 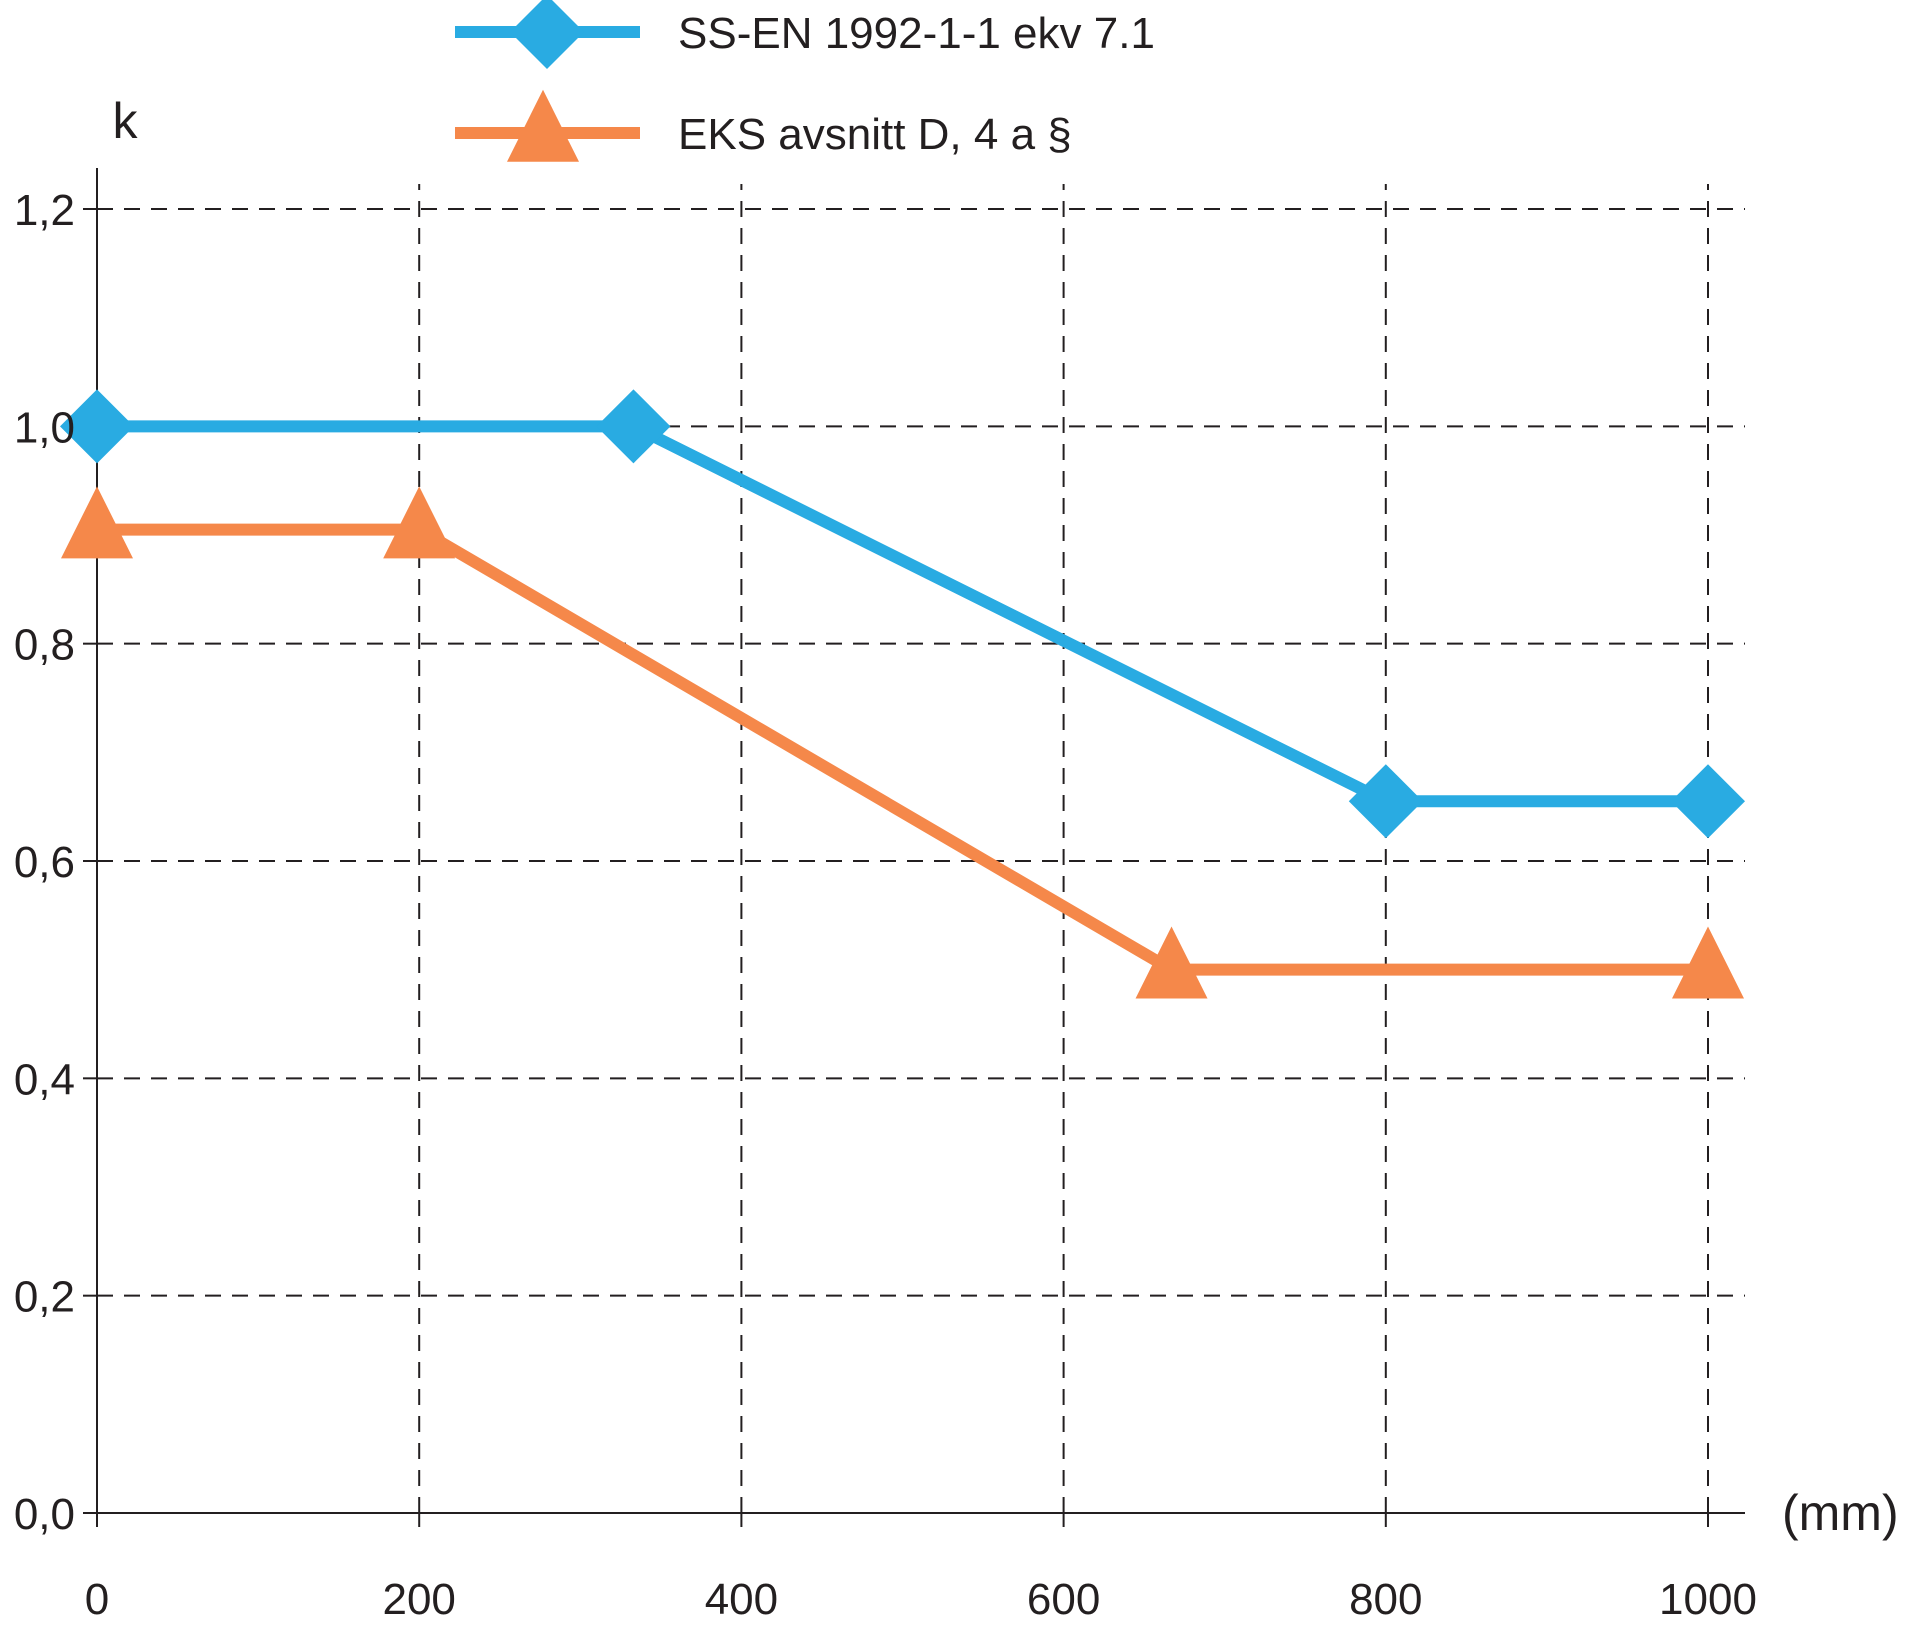 What do you see at coordinates (97, 1599) in the screenshot?
I see `x-tick-label: 0` at bounding box center [97, 1599].